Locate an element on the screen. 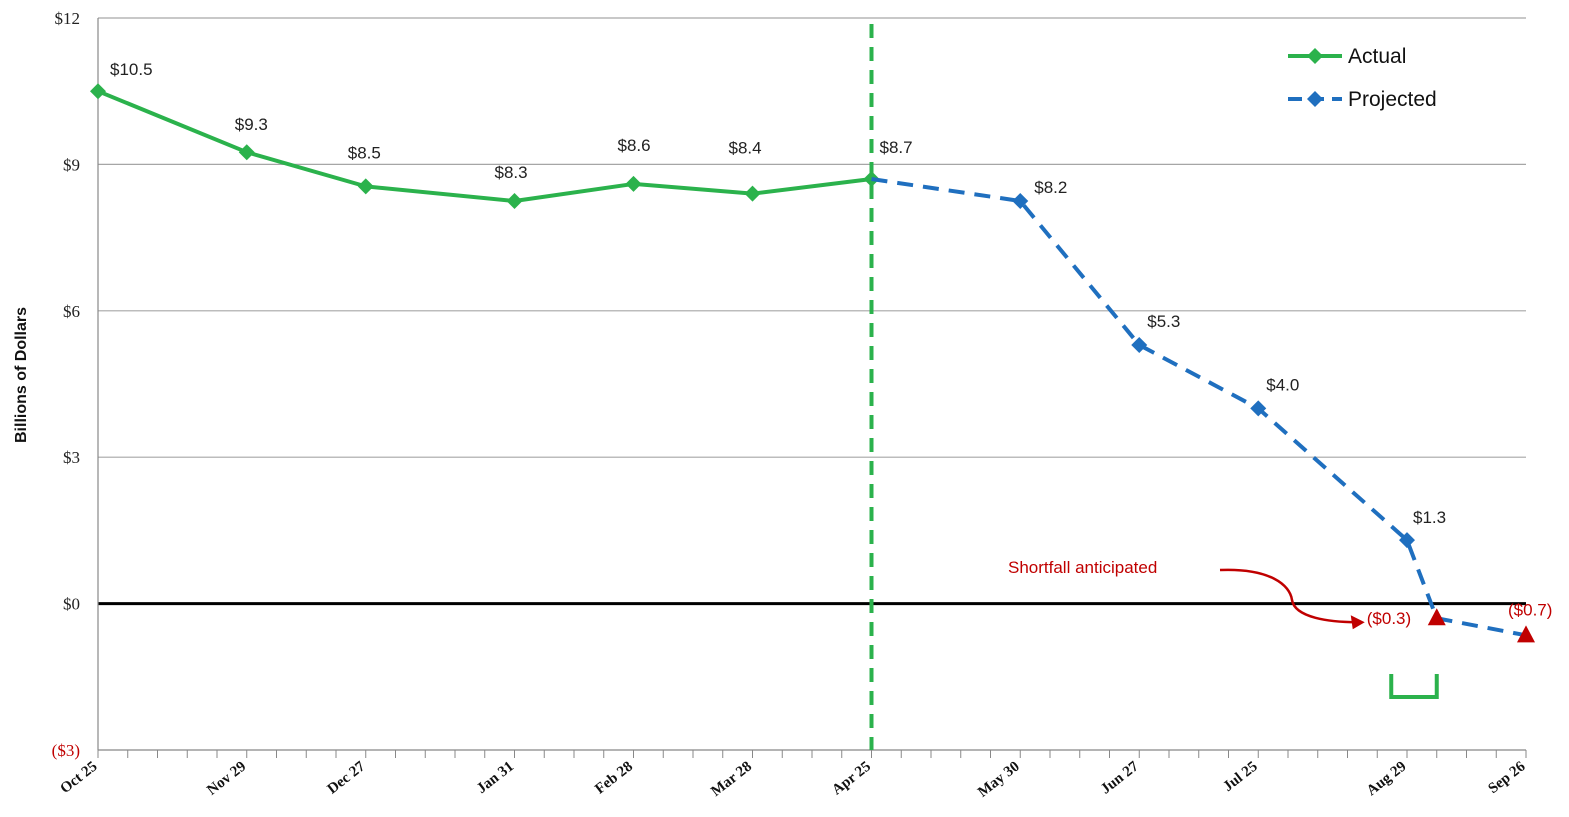 The height and width of the screenshot is (817, 1569). x-tick-label: May 30 is located at coordinates (999, 780).